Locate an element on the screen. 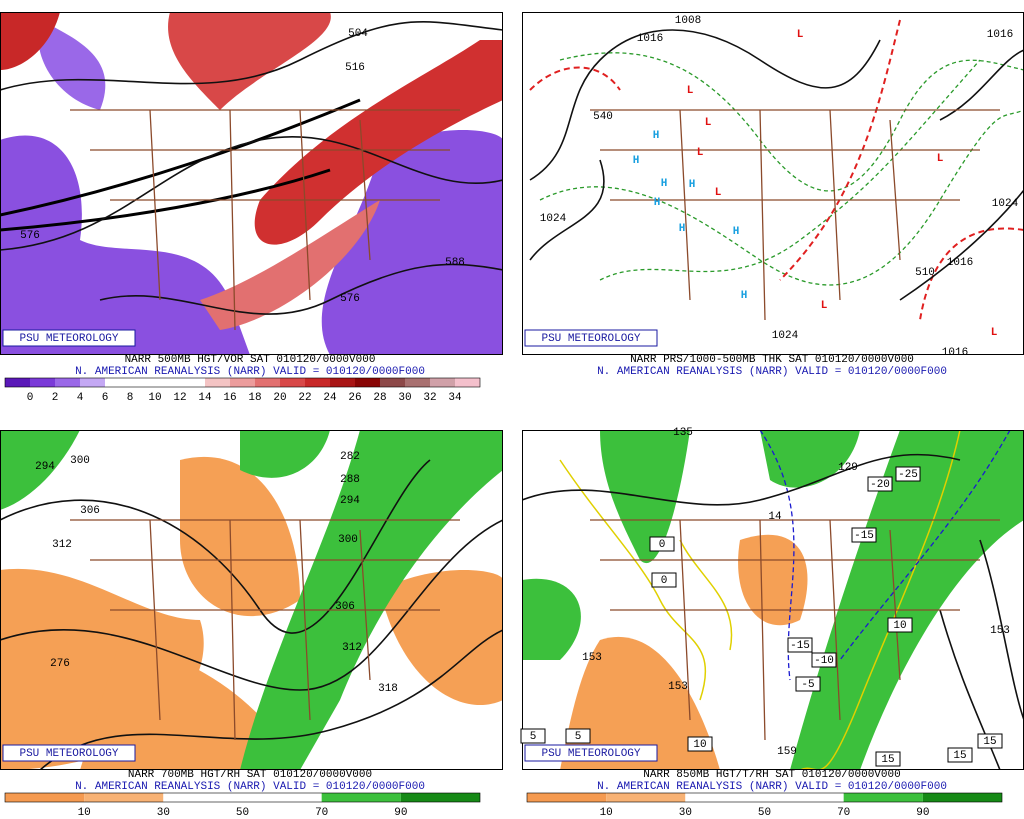  boxed-label: -20 is located at coordinates (880, 485).